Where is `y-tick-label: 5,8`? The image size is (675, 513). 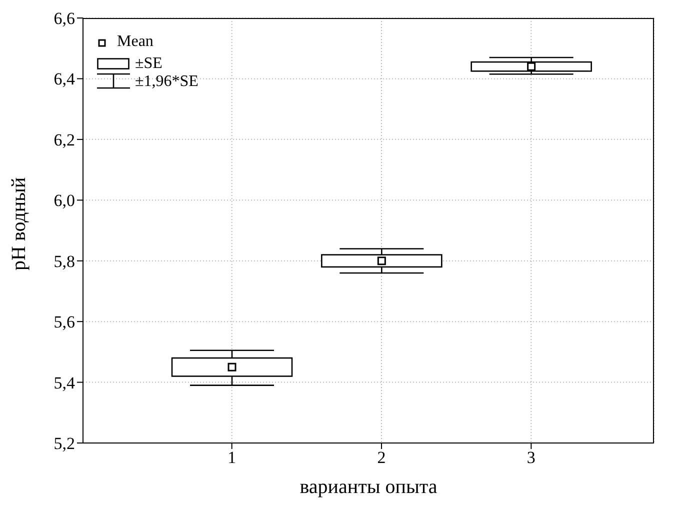
y-tick-label: 5,8 is located at coordinates (64, 261).